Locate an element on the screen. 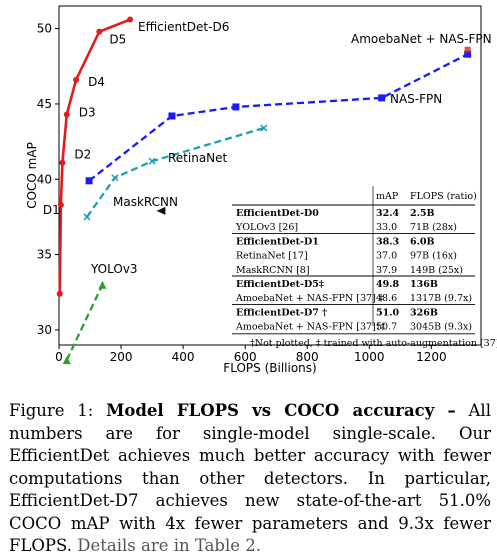  table-cell-map: 38.3 is located at coordinates (387, 241).